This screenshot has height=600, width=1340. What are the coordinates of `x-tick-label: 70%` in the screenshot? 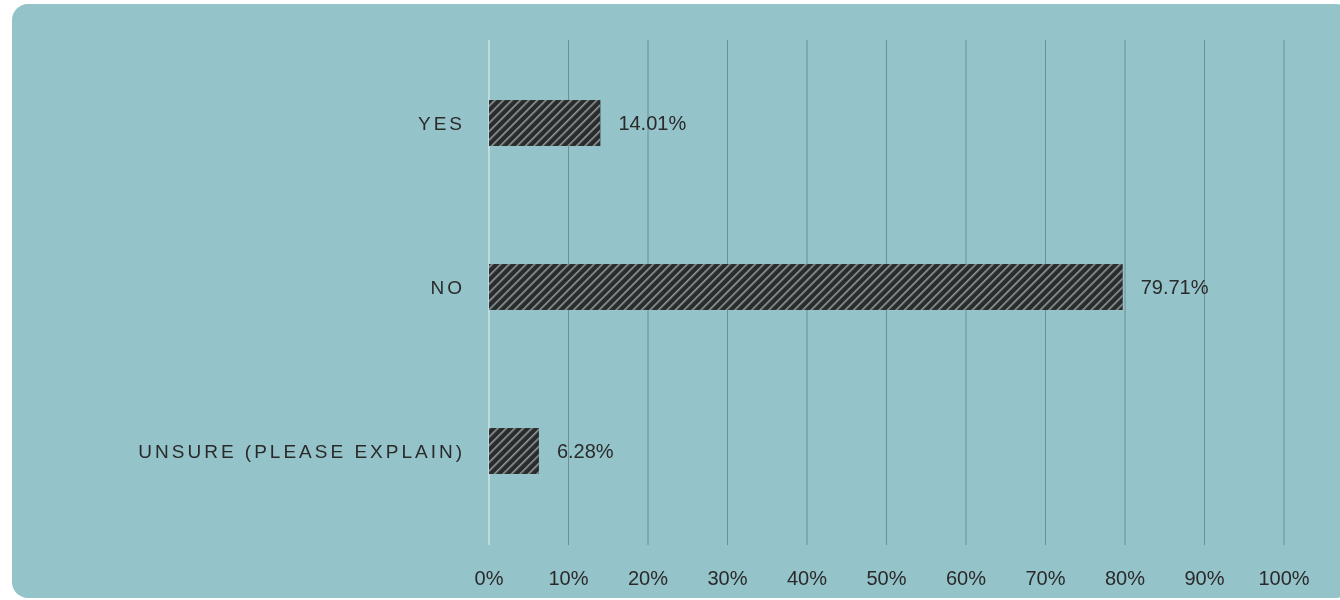 It's located at (1045, 578).